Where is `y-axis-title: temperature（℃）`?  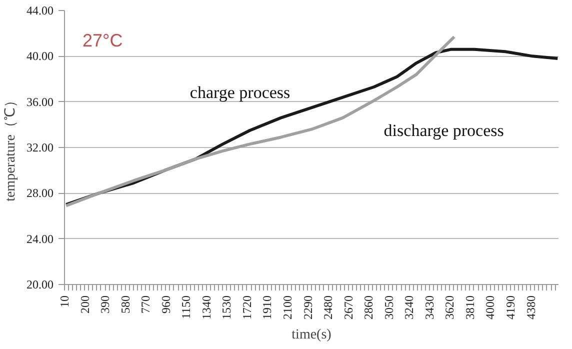 y-axis-title: temperature（℃） is located at coordinates (11, 148).